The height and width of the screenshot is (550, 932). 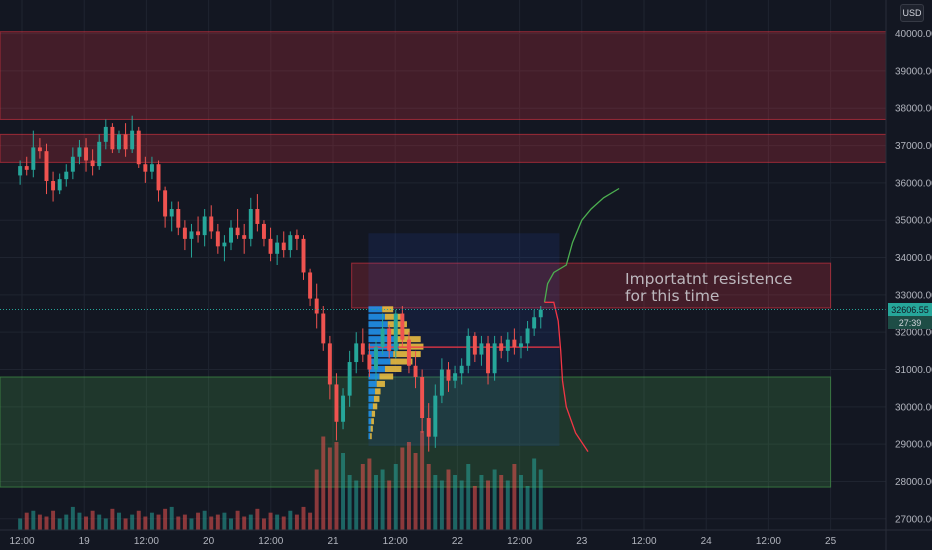 I want to click on time-tick-label: 22, so click(x=458, y=541).